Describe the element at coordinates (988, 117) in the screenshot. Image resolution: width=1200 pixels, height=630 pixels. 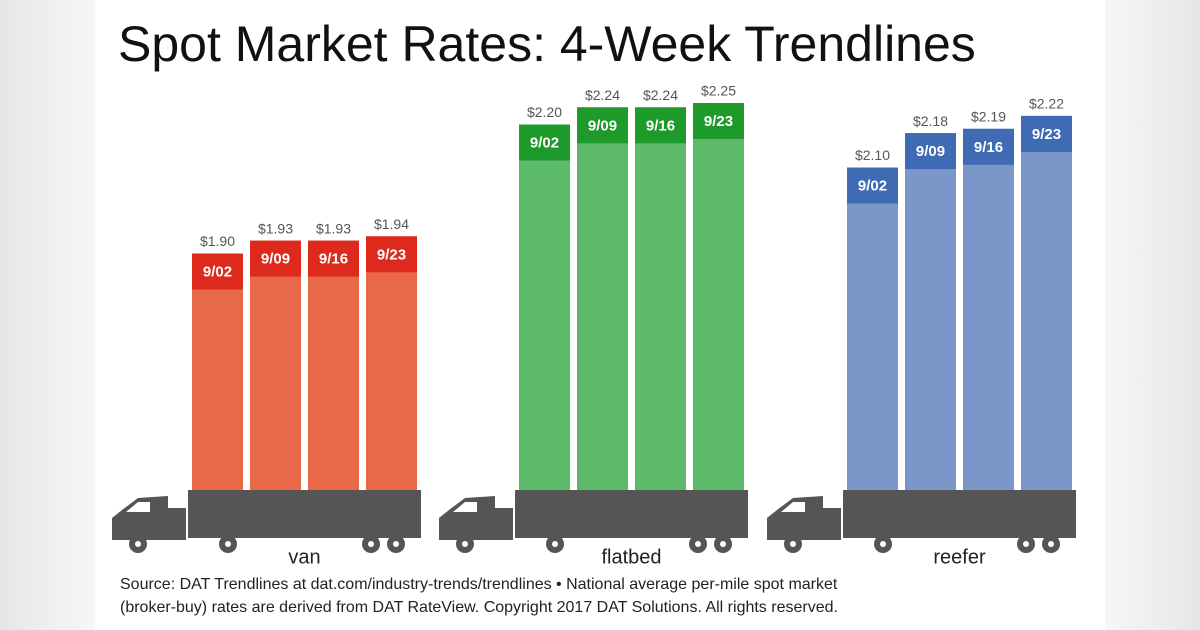
I see `value-label: $2.19` at that location.